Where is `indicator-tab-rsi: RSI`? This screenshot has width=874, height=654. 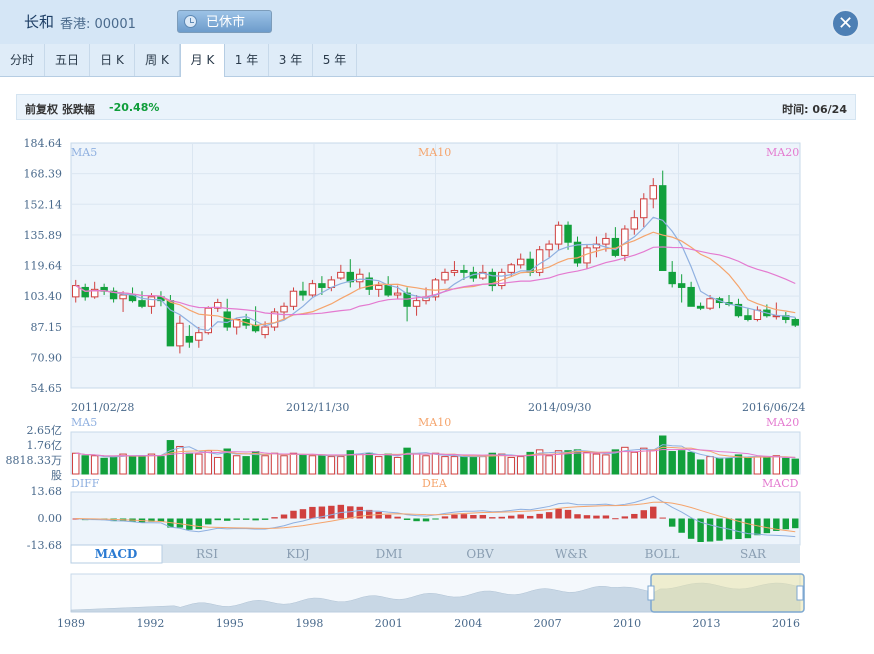
indicator-tab-rsi: RSI is located at coordinates (207, 554).